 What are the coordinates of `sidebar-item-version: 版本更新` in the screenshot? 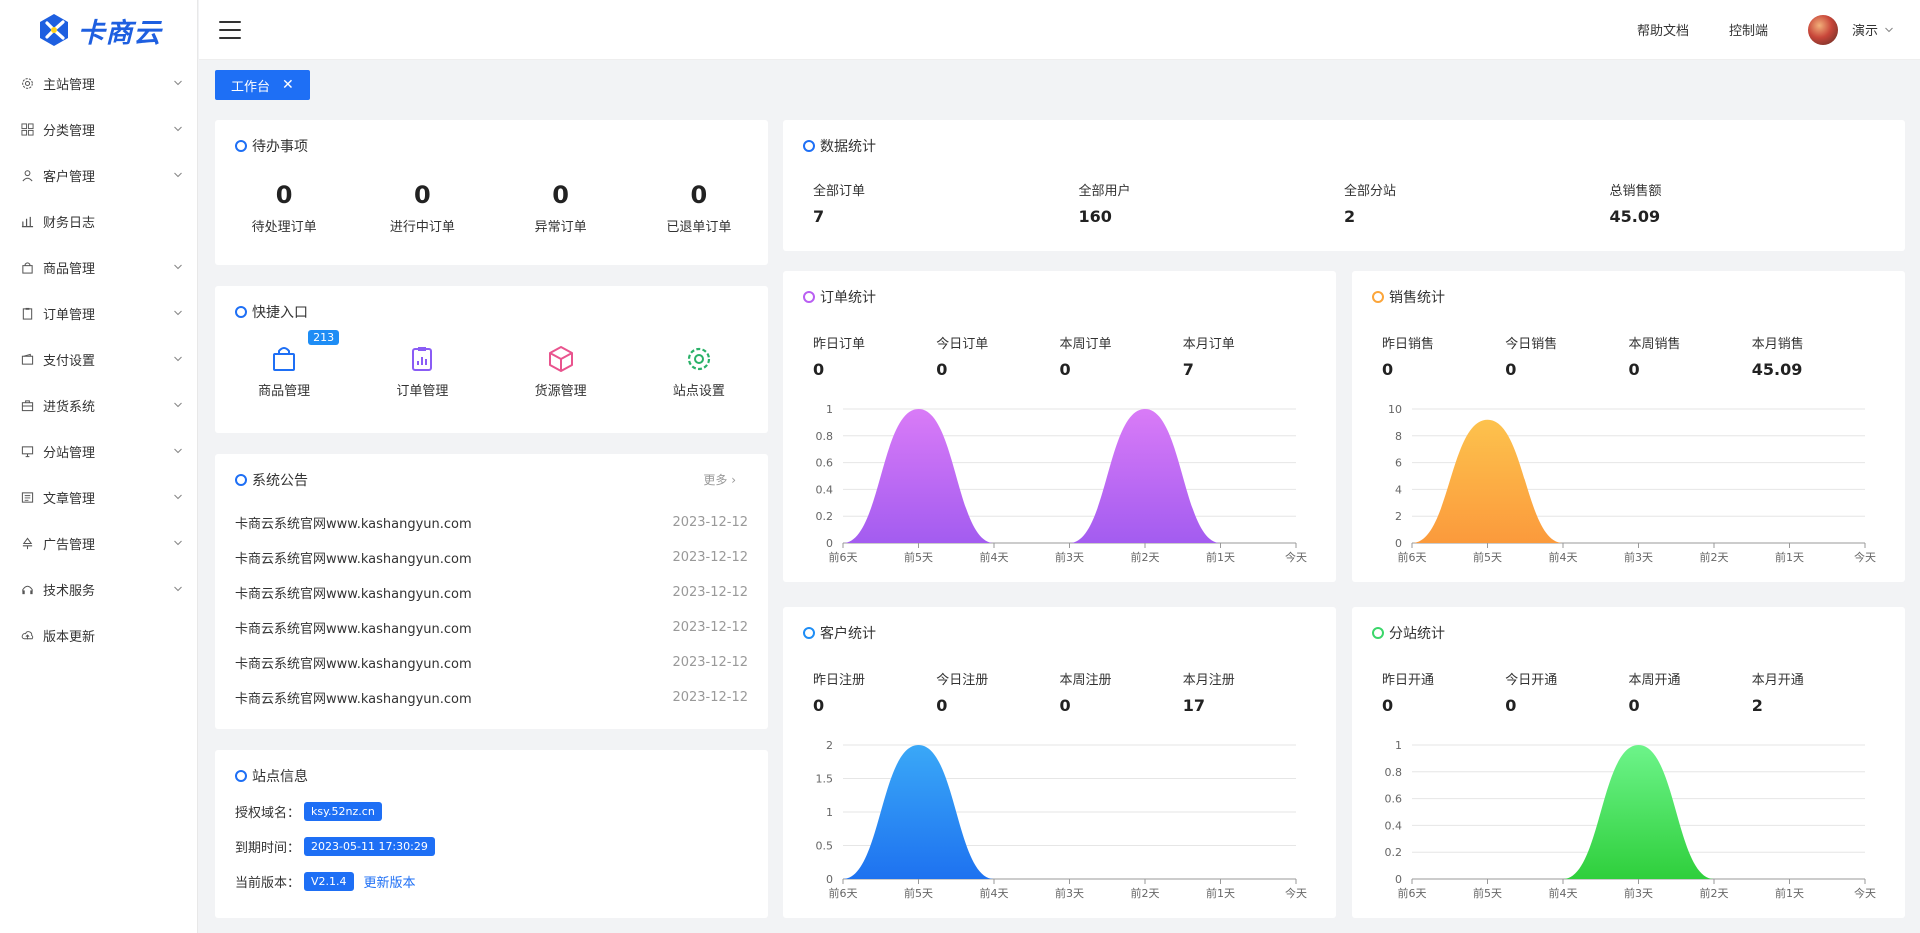 It's located at (98, 635).